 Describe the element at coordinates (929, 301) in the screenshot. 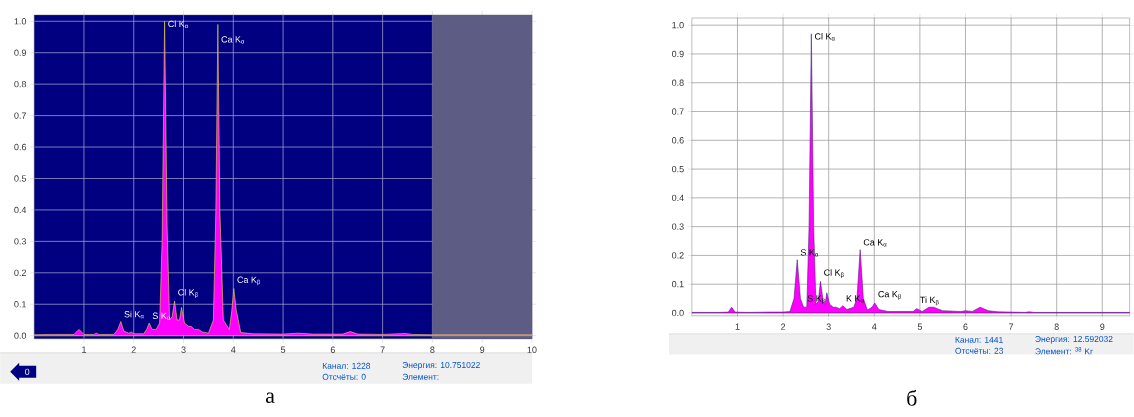

I see `annotation: Ti K$_{β}$` at that location.